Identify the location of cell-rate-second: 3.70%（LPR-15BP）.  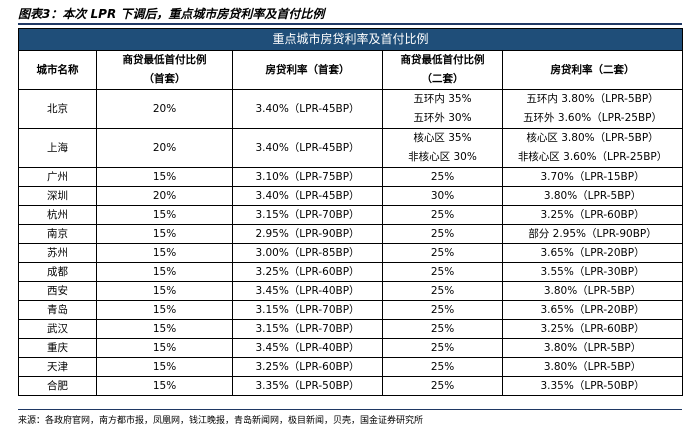
(592, 177).